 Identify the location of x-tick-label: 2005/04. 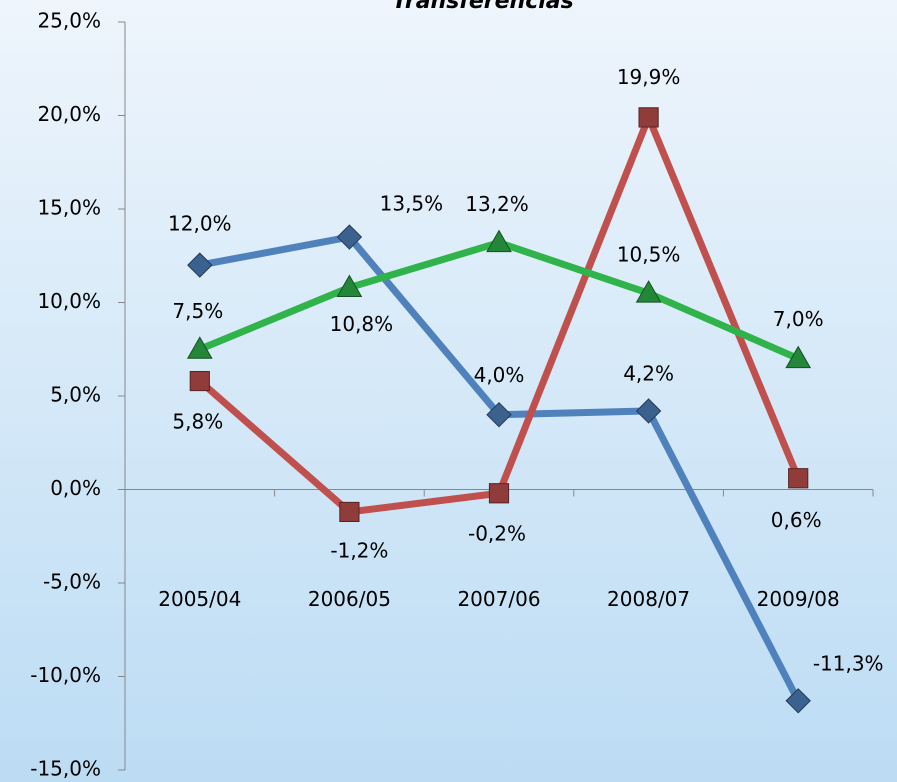
(199, 599).